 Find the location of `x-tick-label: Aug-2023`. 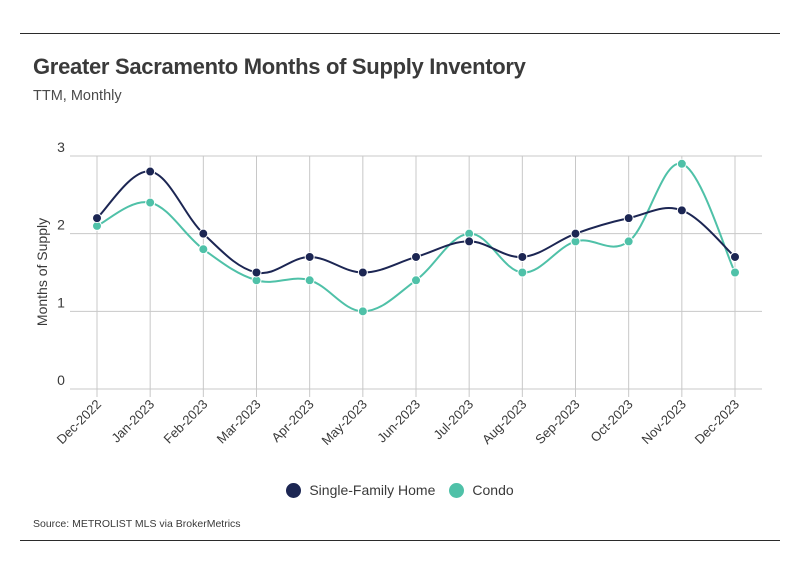

x-tick-label: Aug-2023 is located at coordinates (504, 422).